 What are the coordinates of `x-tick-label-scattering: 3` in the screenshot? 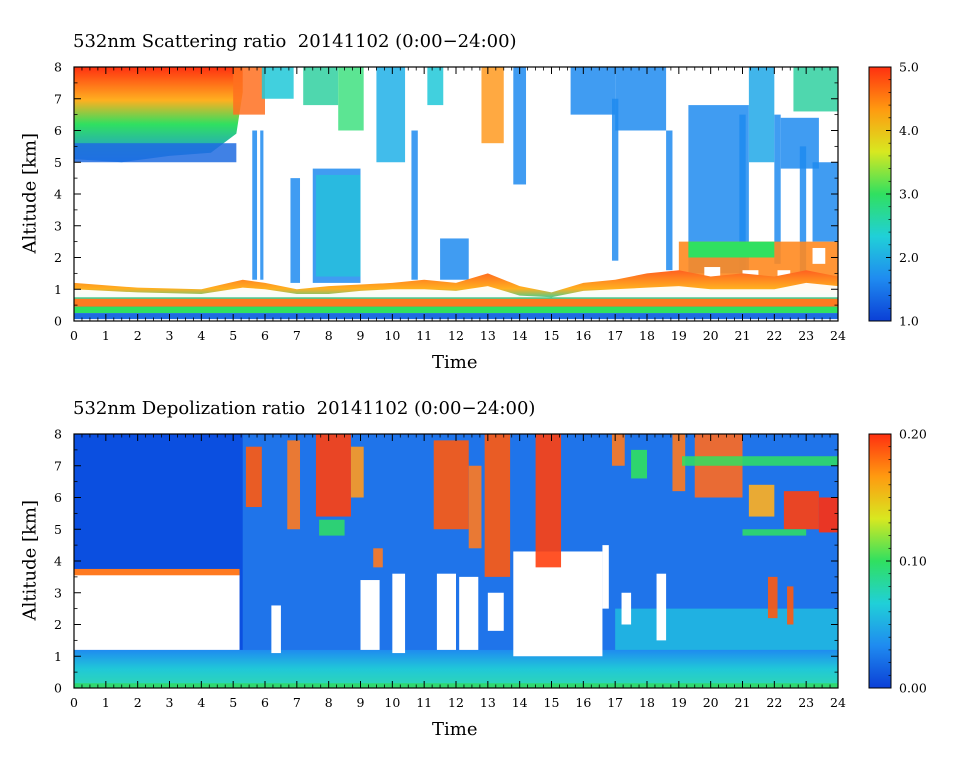 It's located at (170, 335).